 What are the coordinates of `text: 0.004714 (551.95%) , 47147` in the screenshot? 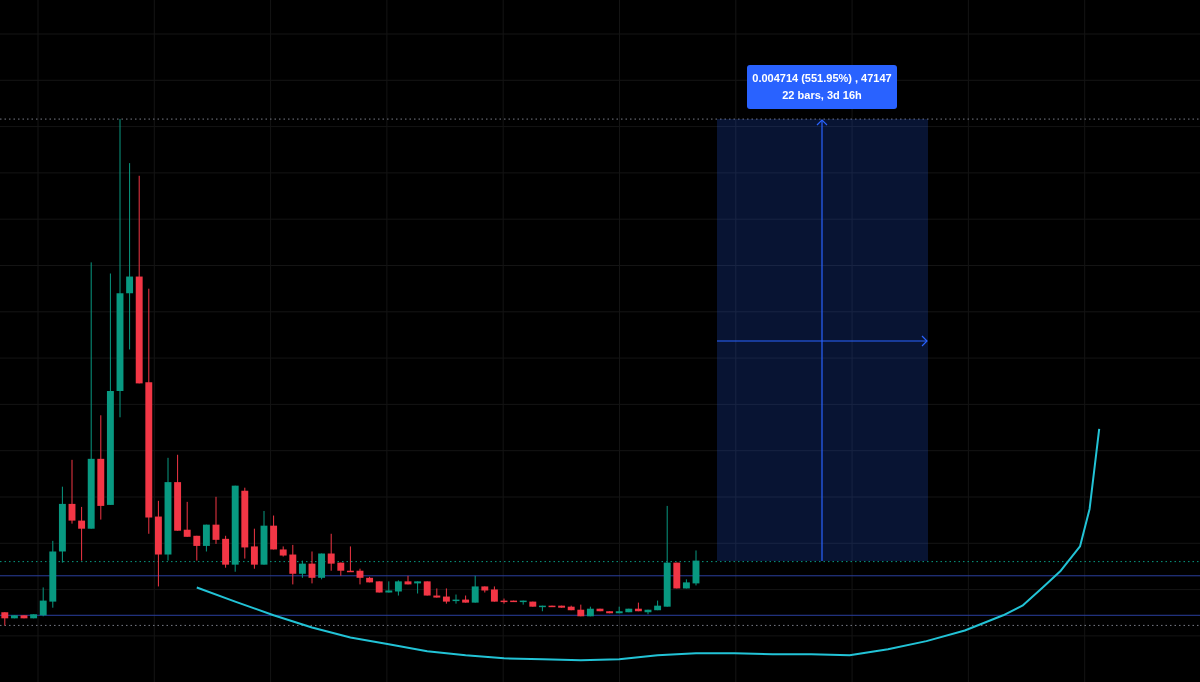 It's located at (822, 78).